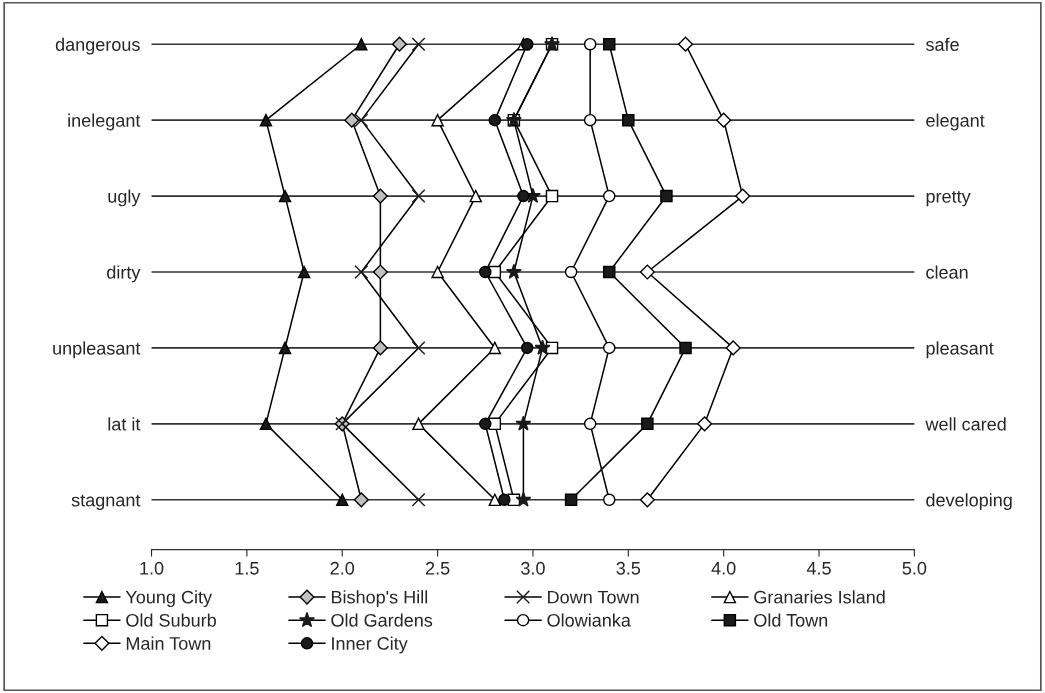 This screenshot has width=1045, height=693. Describe the element at coordinates (106, 502) in the screenshot. I see `y-tick-label: stagnant` at that location.